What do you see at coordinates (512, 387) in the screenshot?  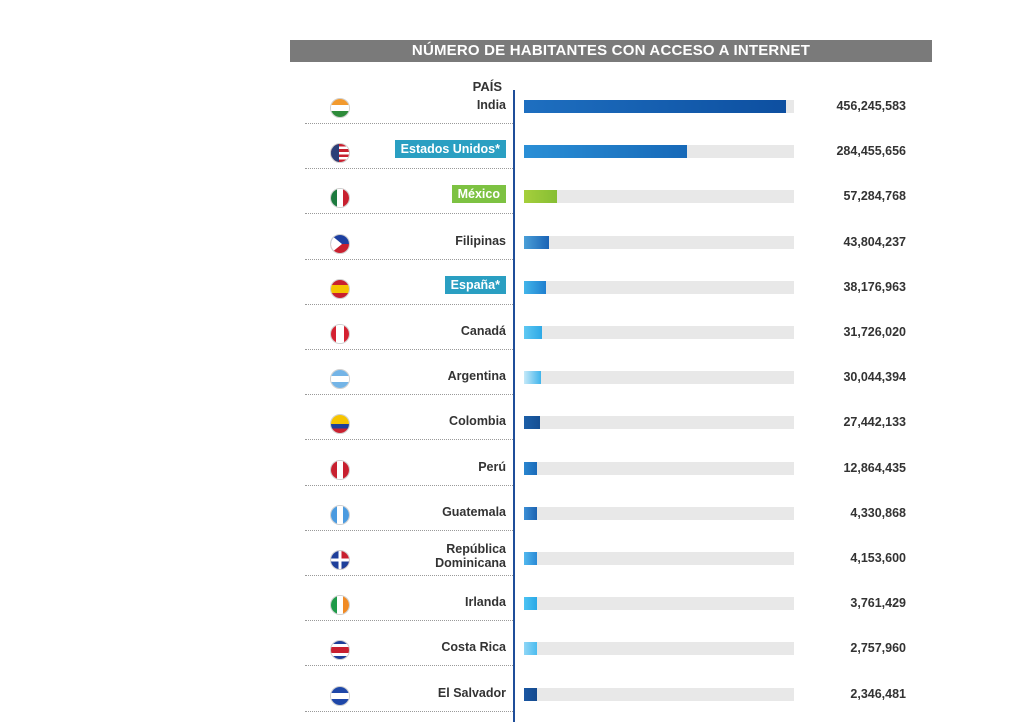 I see `chart-row: Argentina 30,044,394` at bounding box center [512, 387].